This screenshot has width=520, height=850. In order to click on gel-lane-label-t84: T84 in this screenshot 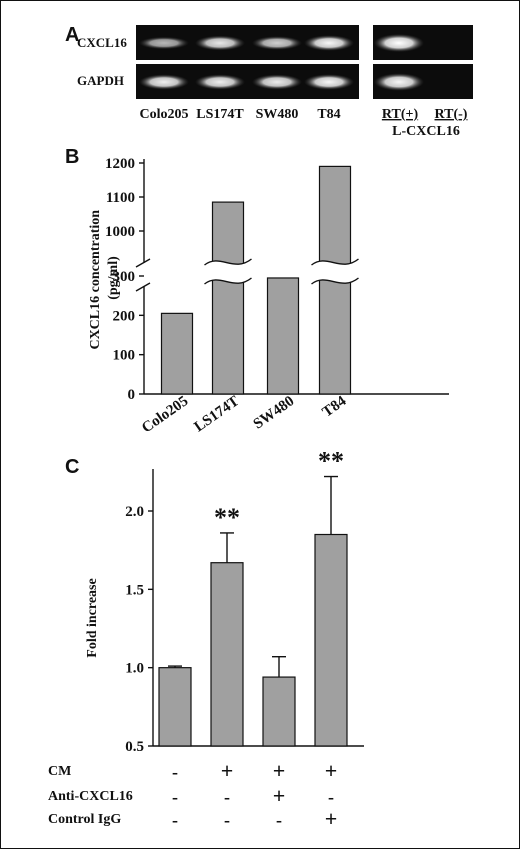, I will do `click(328, 114)`.